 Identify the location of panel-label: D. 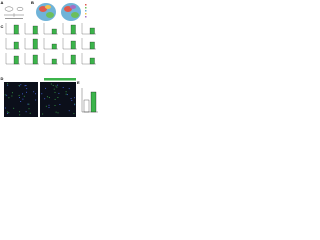
(2, 78).